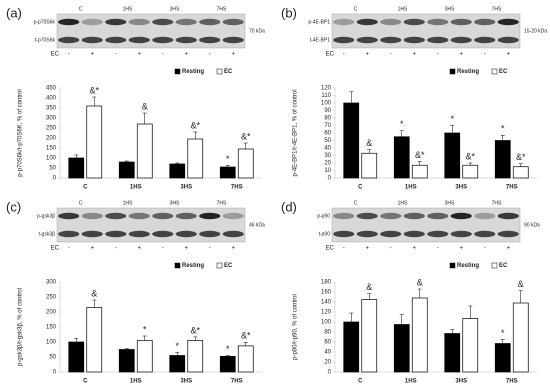 The image size is (550, 387). I want to click on x-tick-label: 7HS, so click(512, 188).